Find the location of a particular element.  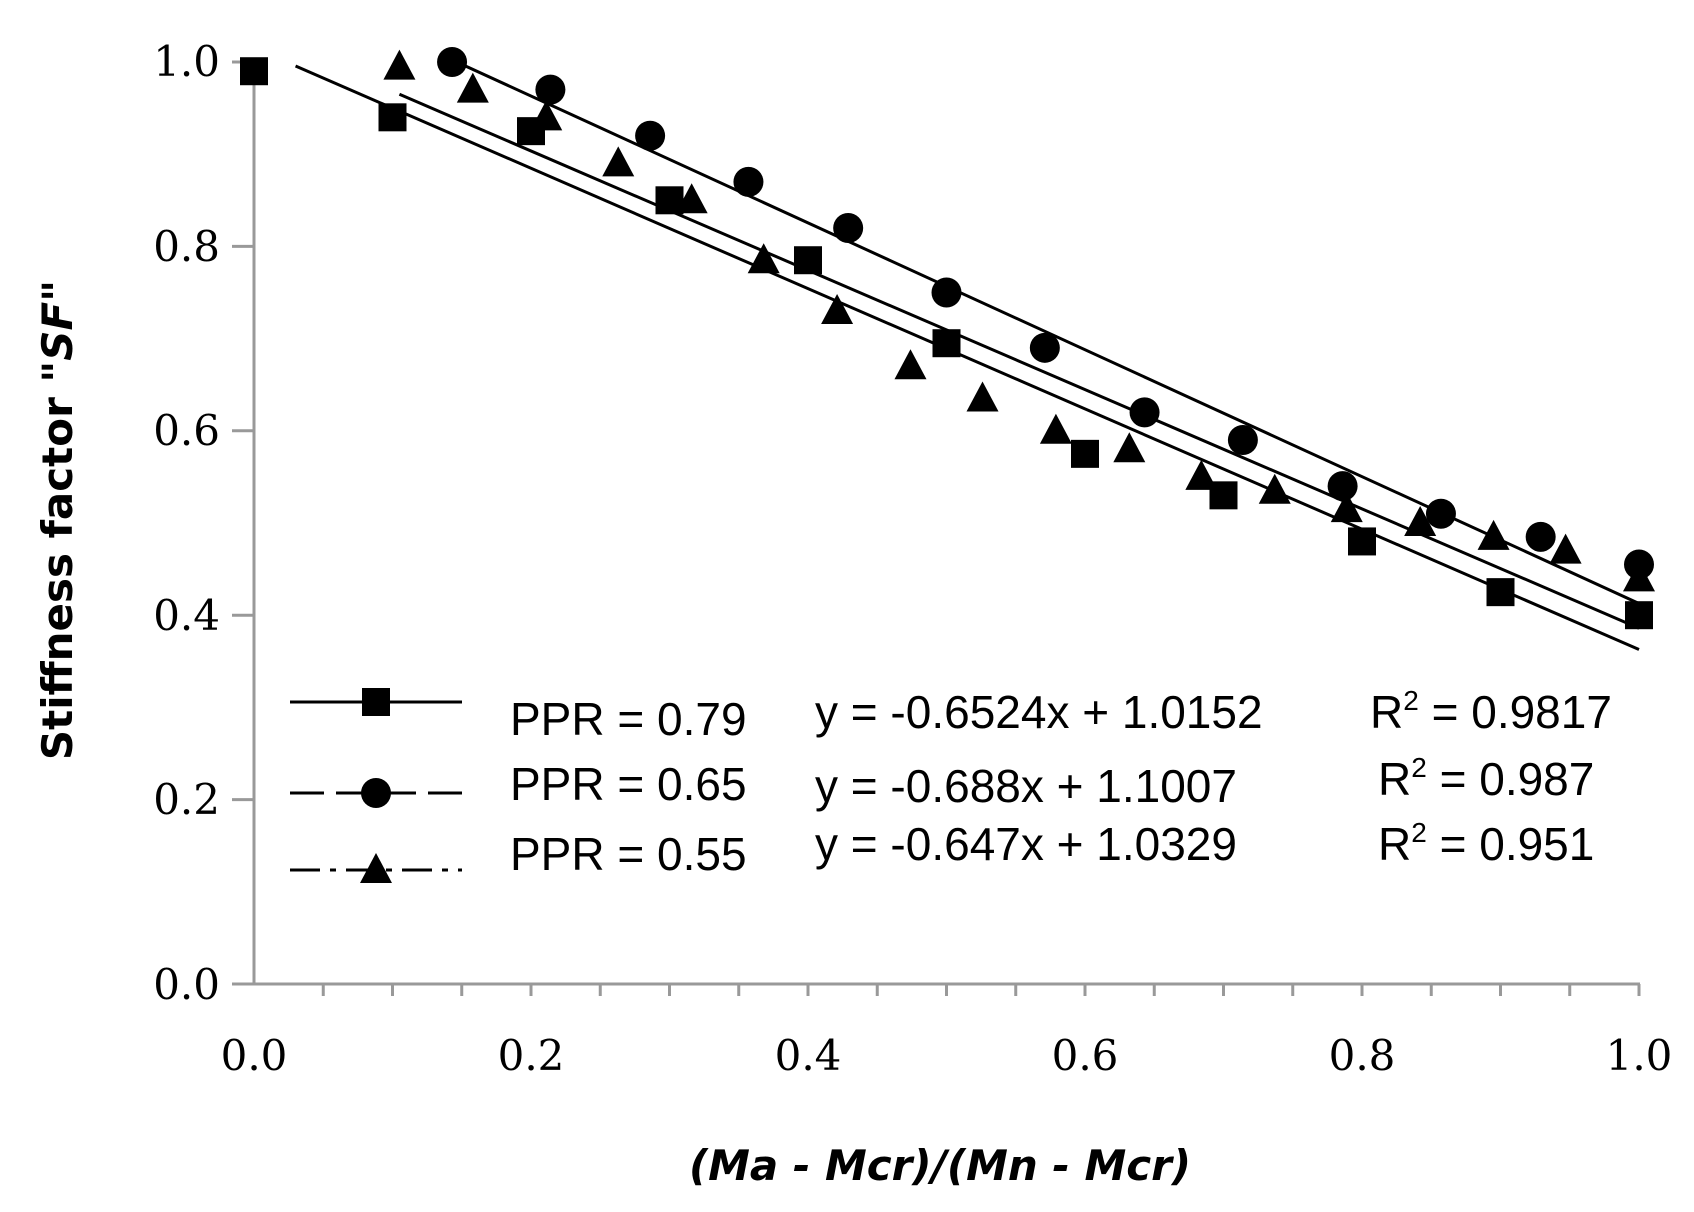

x-axis-title: (Ma - Mcr)/(Mn - Mcr) is located at coordinates (940, 1165).